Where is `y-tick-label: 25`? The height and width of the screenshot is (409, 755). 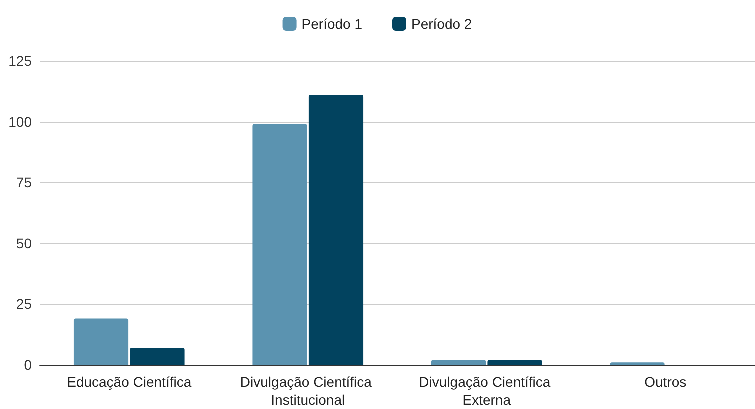 y-tick-label: 25 is located at coordinates (24, 304).